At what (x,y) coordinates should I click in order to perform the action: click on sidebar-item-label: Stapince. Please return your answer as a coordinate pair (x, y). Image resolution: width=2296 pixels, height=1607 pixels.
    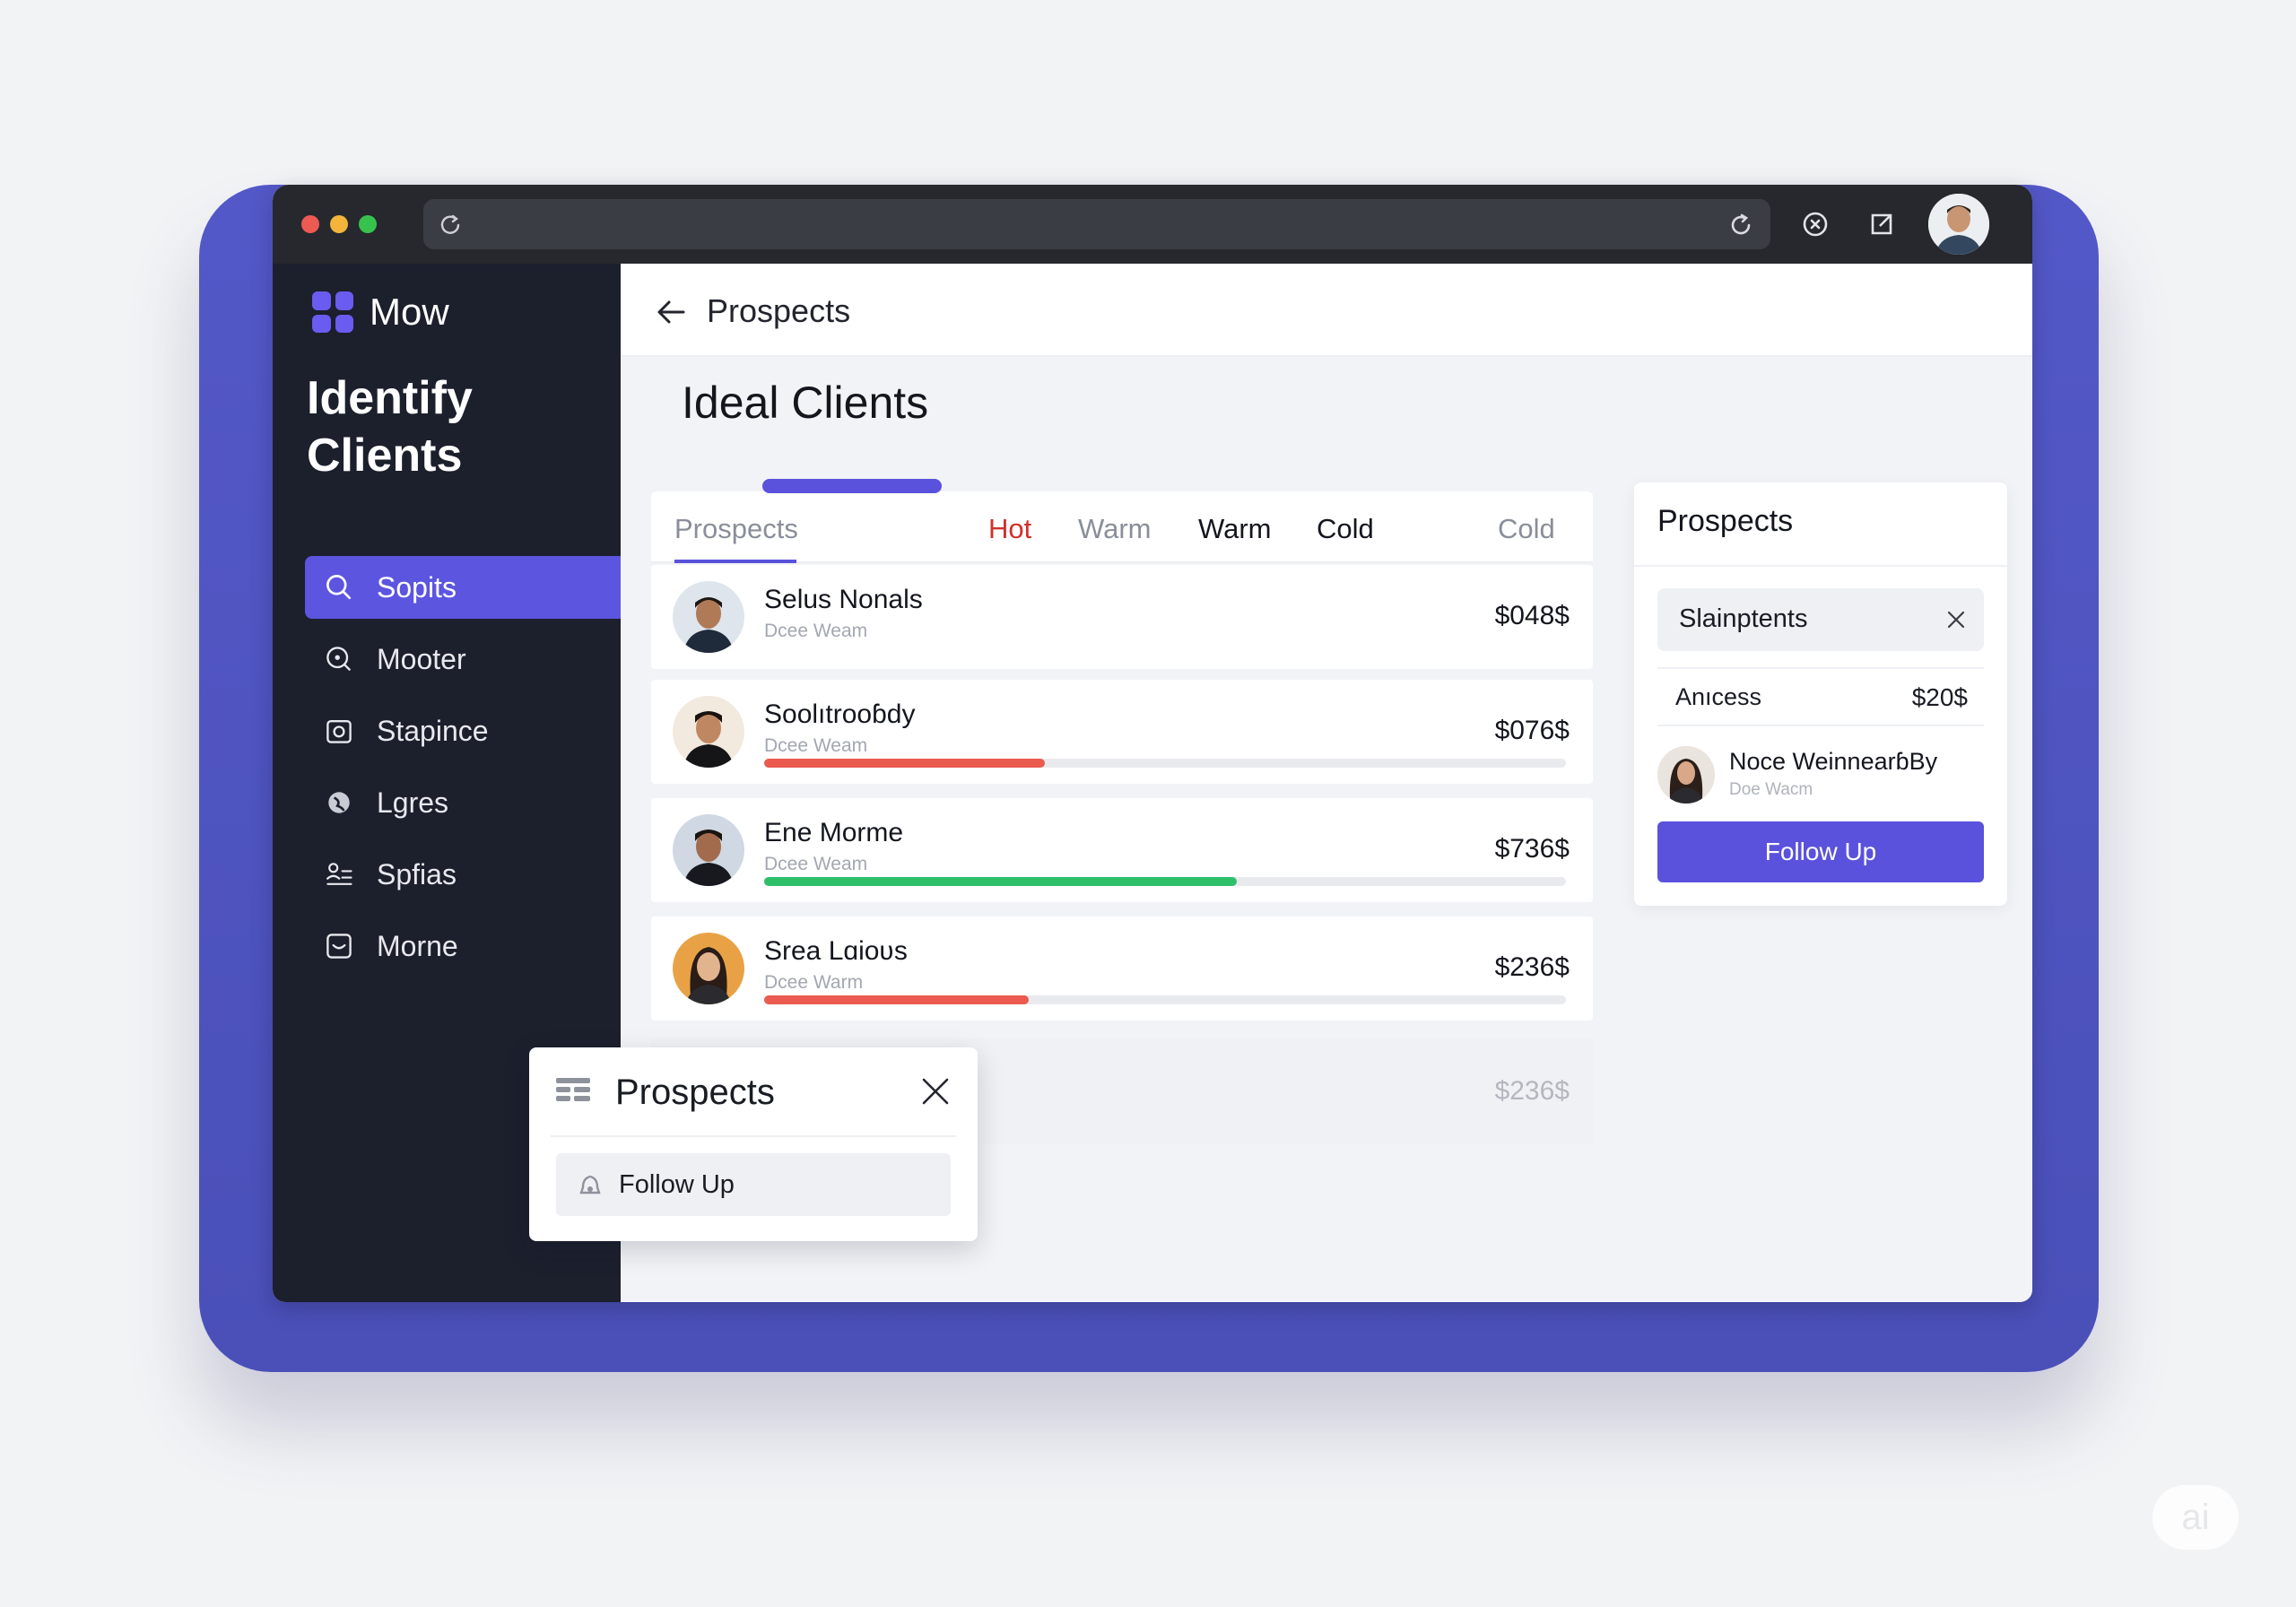
    Looking at the image, I should click on (433, 731).